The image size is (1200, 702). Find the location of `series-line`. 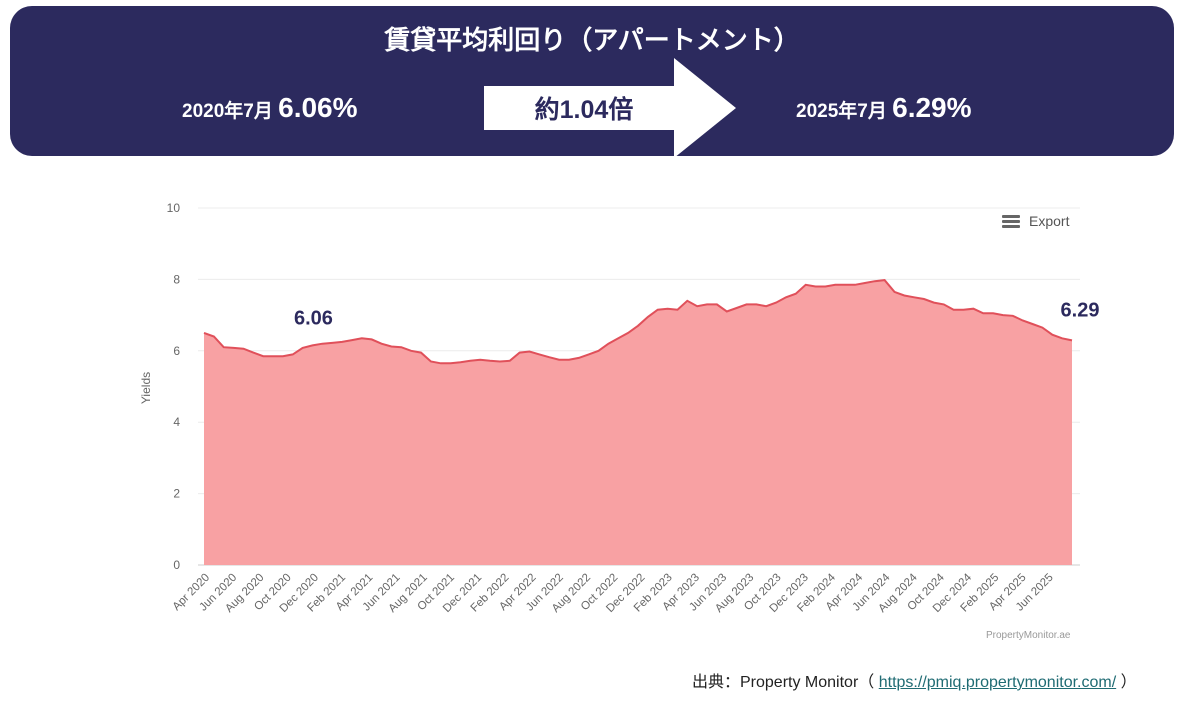

series-line is located at coordinates (638, 322).